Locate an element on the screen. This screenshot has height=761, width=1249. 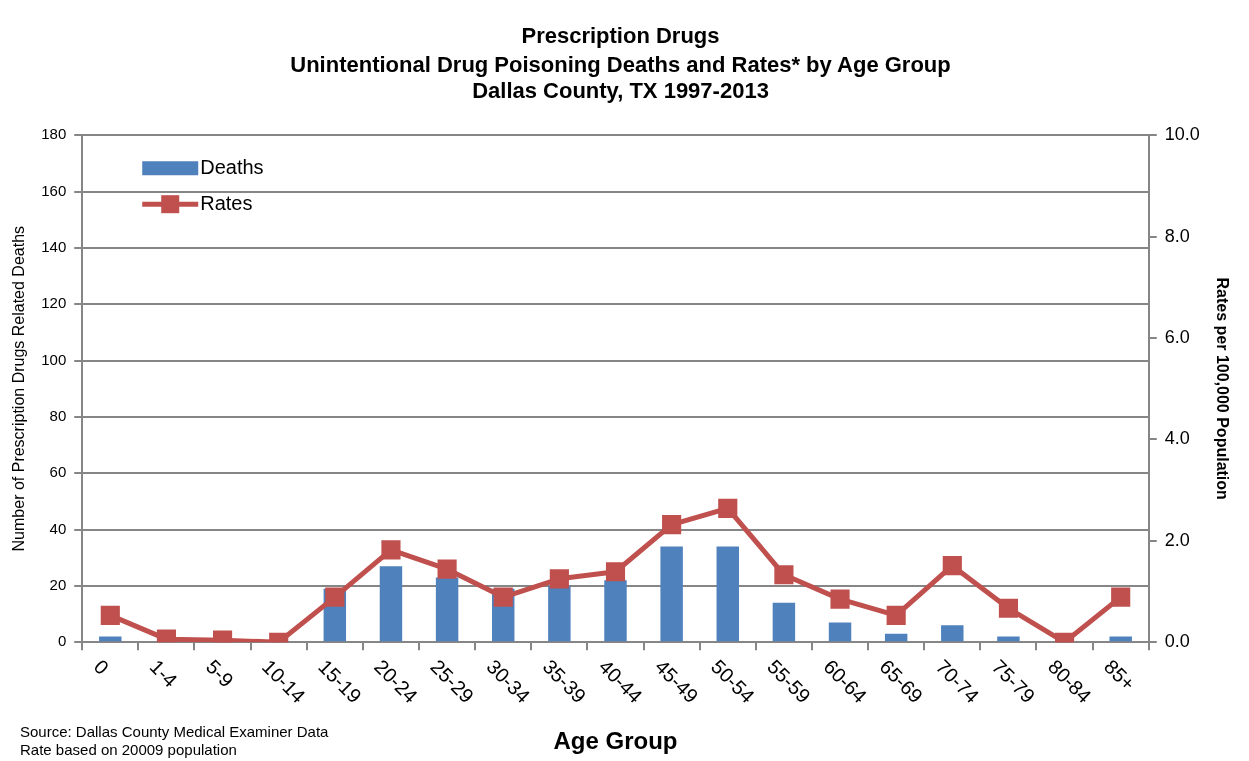
chart-title: Prescription Drugs is located at coordinates (620, 36).